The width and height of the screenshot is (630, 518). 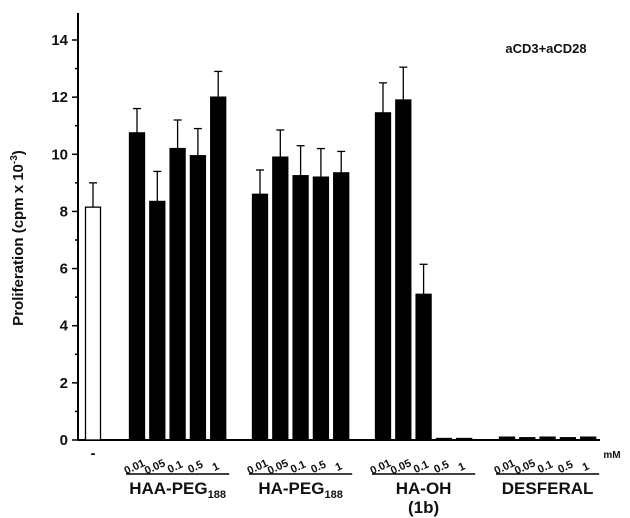 I want to click on y-tick-label: 14, so click(x=59, y=40).